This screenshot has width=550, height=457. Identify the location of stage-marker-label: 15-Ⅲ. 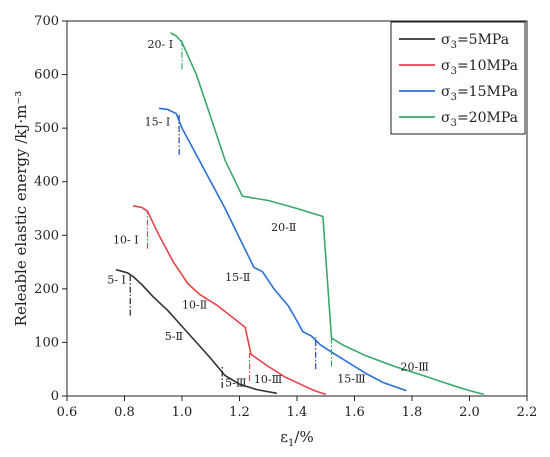
(351, 379).